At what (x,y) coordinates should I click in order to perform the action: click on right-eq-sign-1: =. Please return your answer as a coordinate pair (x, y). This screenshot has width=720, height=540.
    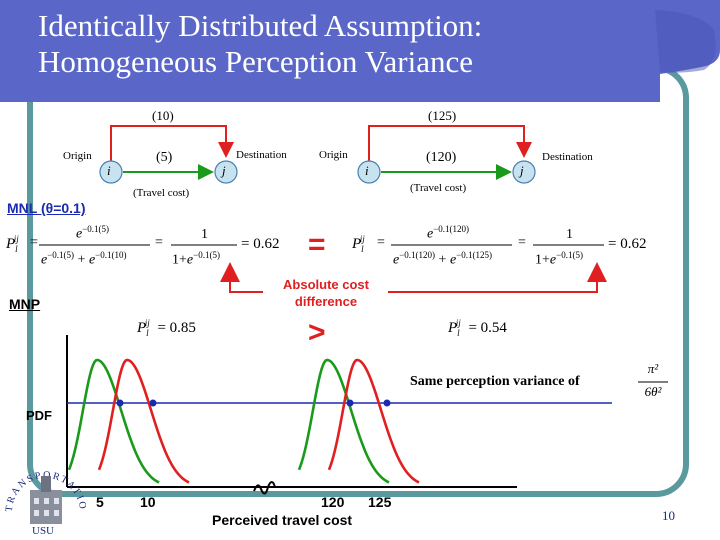
    Looking at the image, I should click on (381, 242).